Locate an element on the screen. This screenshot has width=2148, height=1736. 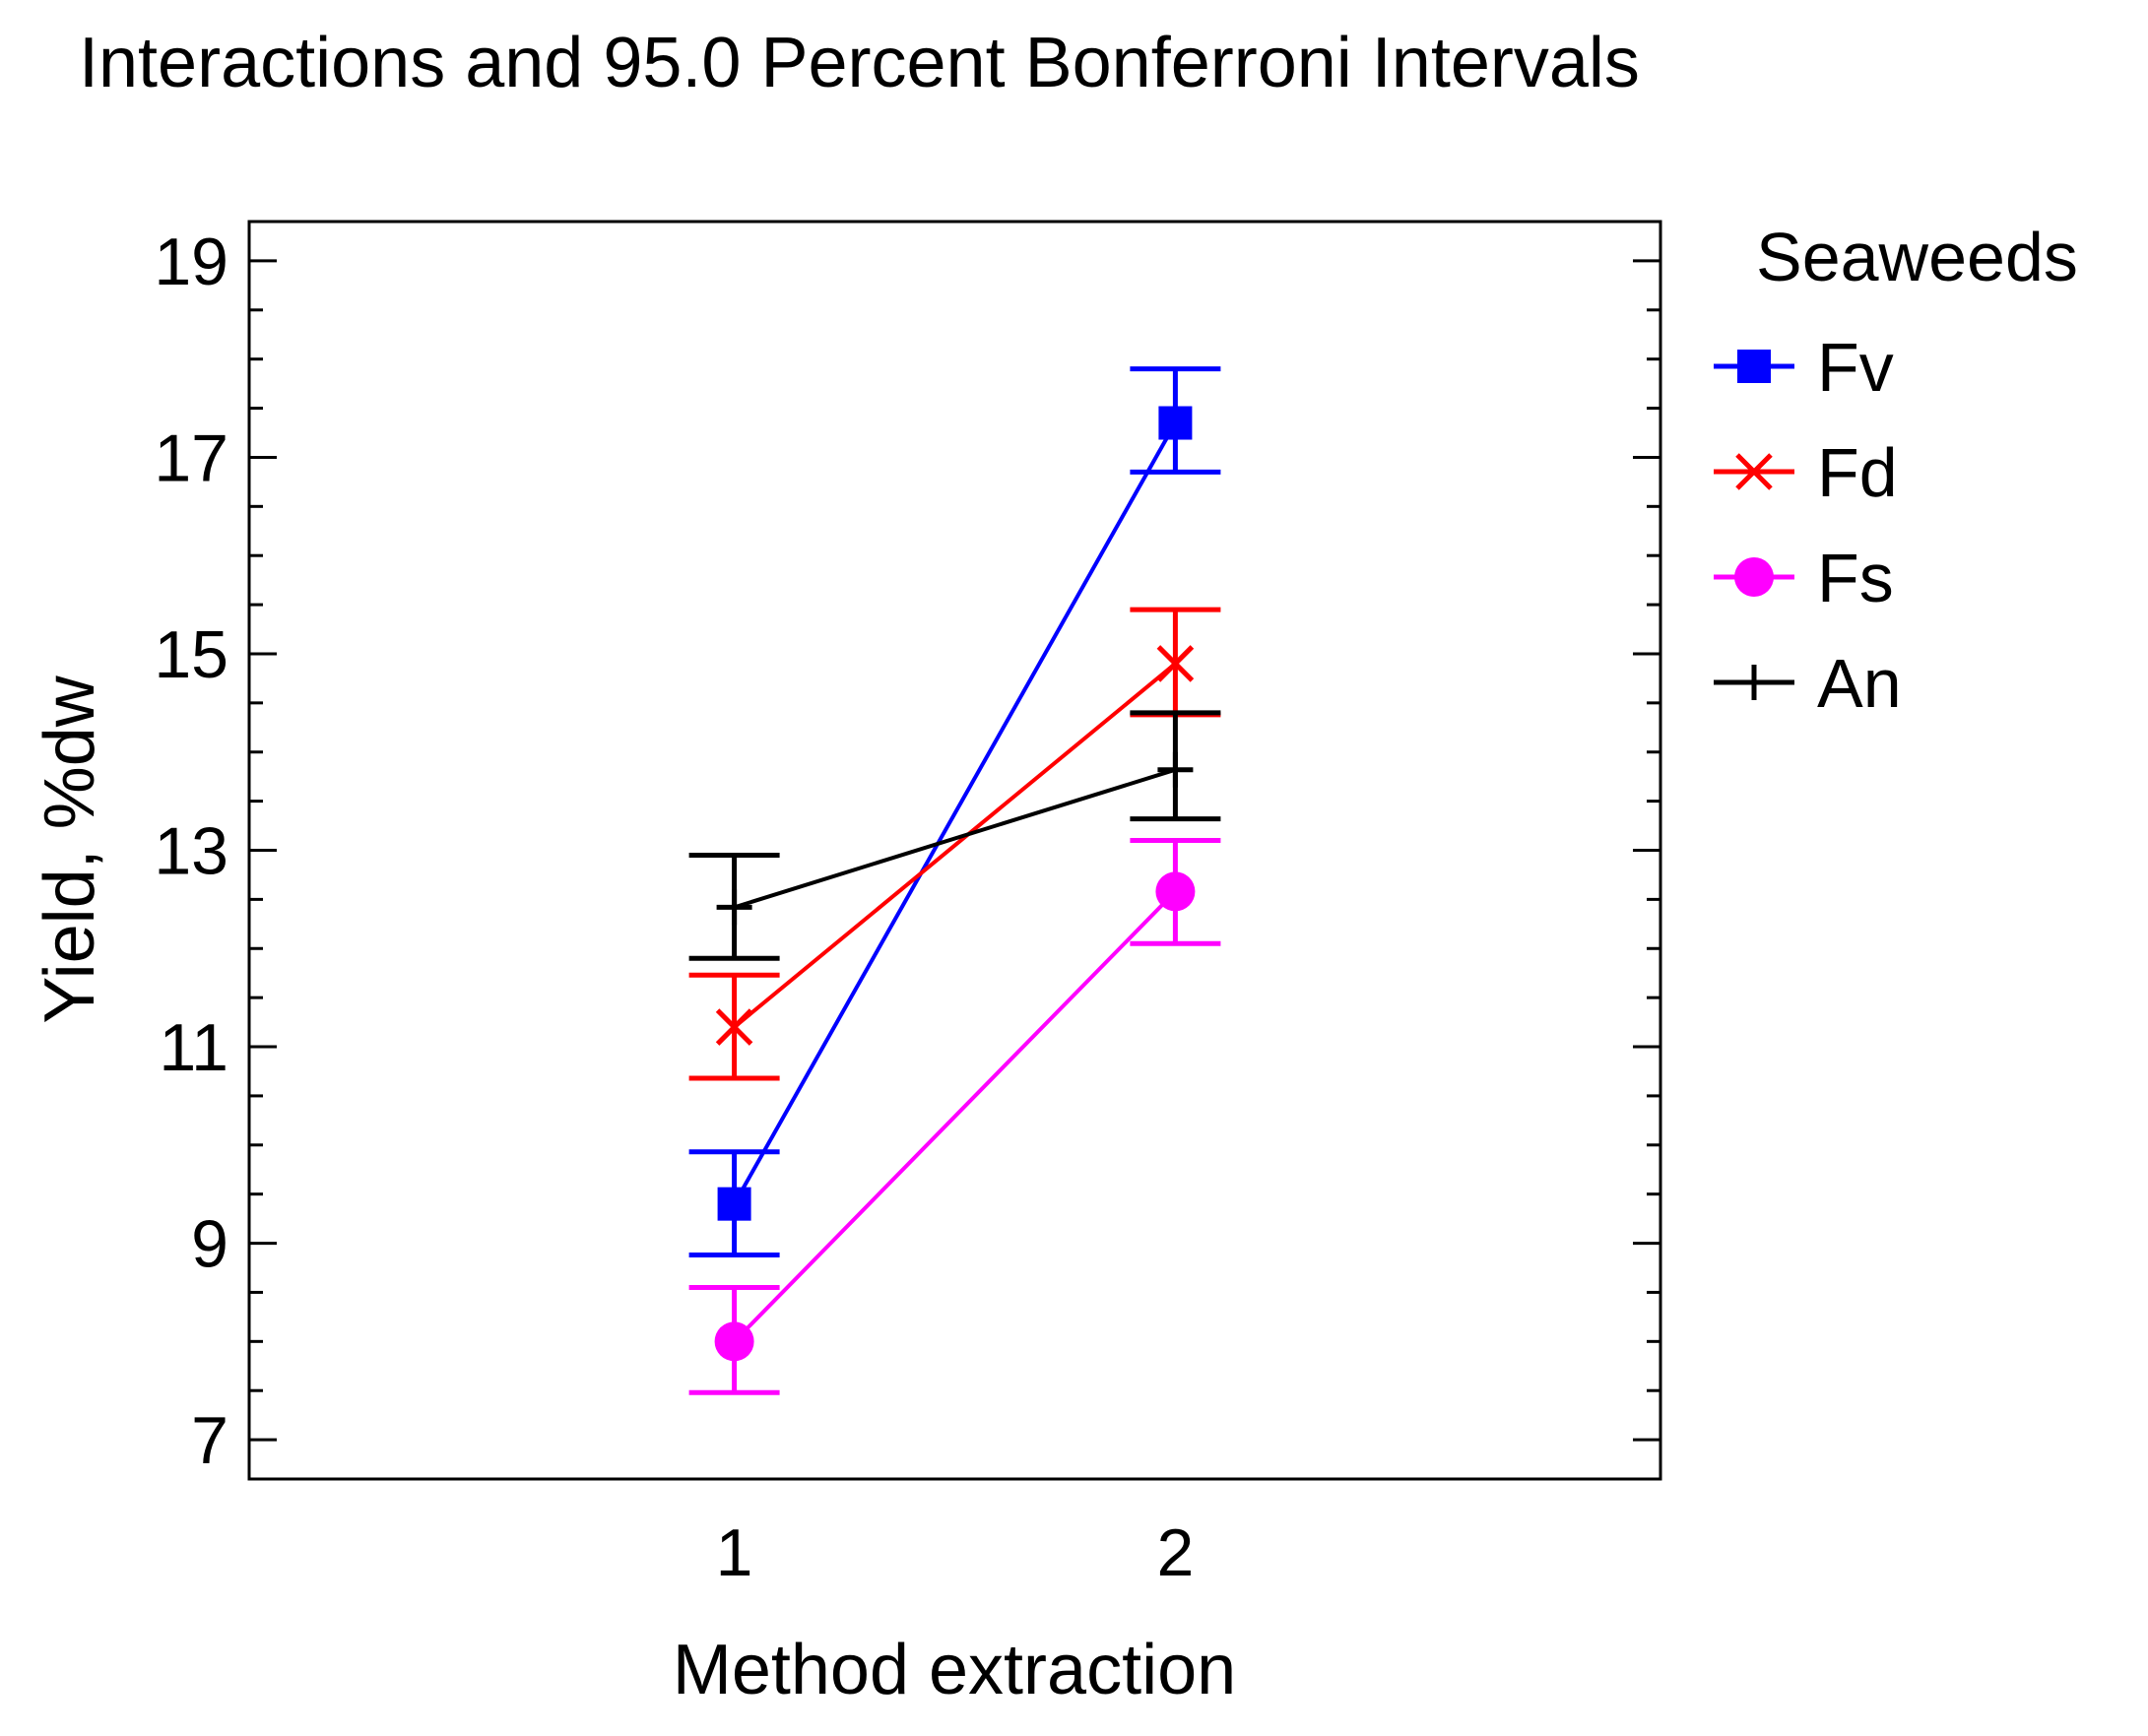
legend-item-an: An is located at coordinates (1808, 683).